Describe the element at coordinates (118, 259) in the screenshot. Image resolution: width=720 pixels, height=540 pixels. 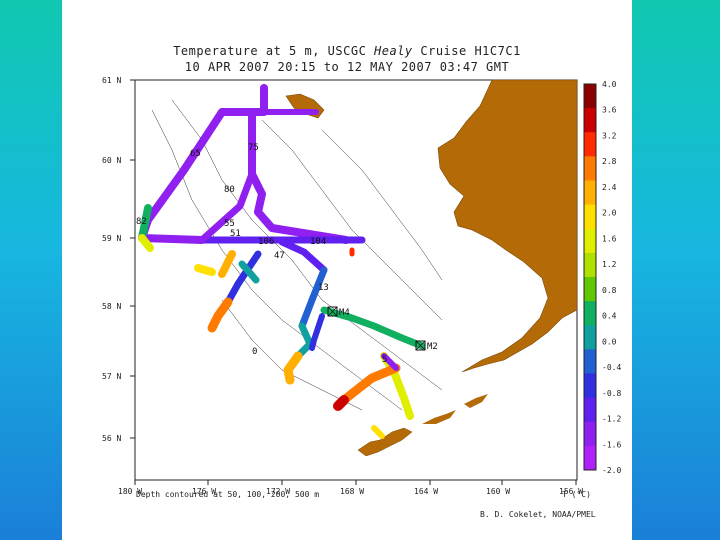
I see `latitude-axis: 61 N 60 N 59 N 58 N 57 N 56 N` at that location.